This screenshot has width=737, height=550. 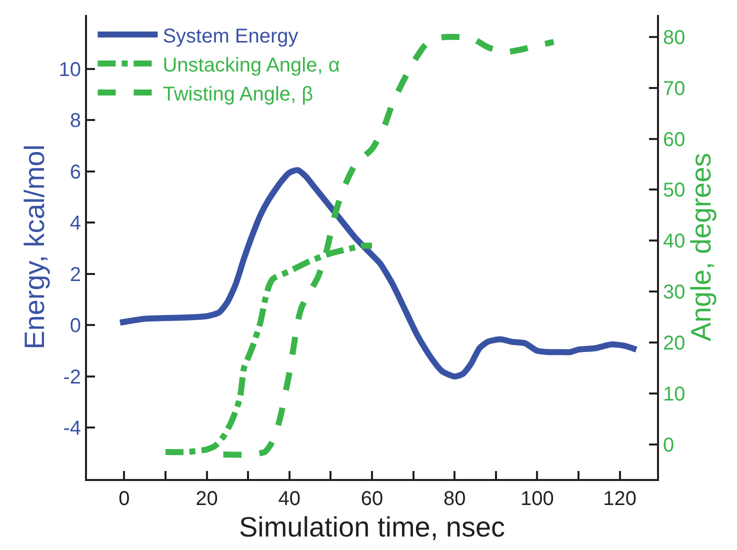 I want to click on y2-tick-label: 50, so click(x=674, y=191).